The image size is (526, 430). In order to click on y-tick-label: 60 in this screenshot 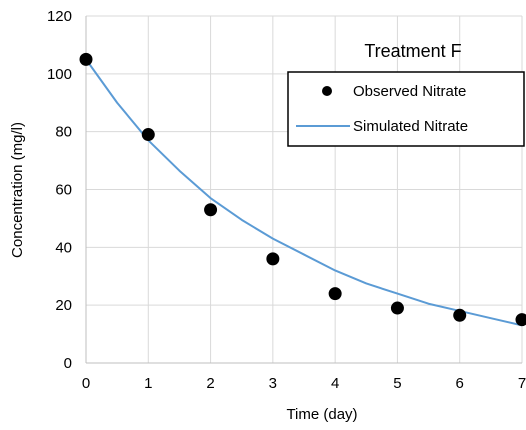, I will do `click(63, 190)`.